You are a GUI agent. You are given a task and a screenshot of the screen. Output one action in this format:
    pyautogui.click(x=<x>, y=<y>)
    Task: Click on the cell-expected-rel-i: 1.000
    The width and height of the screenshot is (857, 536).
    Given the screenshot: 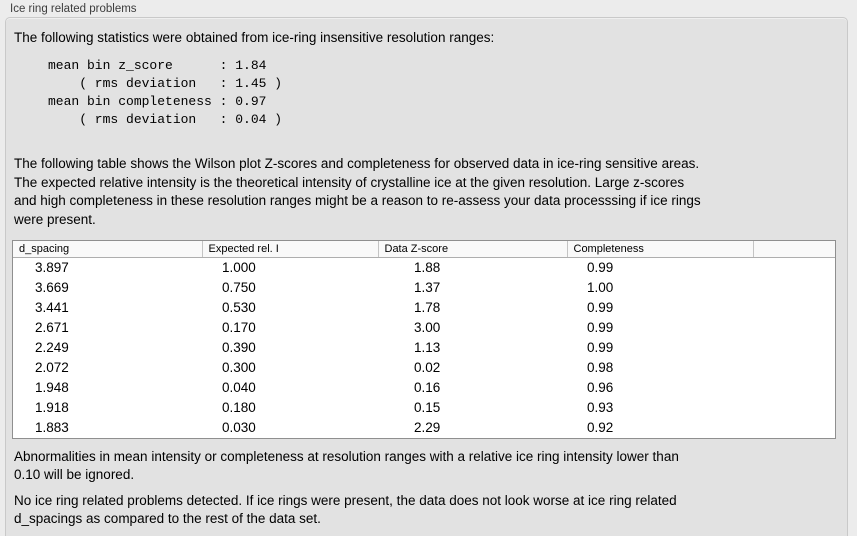 What is the action you would take?
    pyautogui.click(x=239, y=267)
    